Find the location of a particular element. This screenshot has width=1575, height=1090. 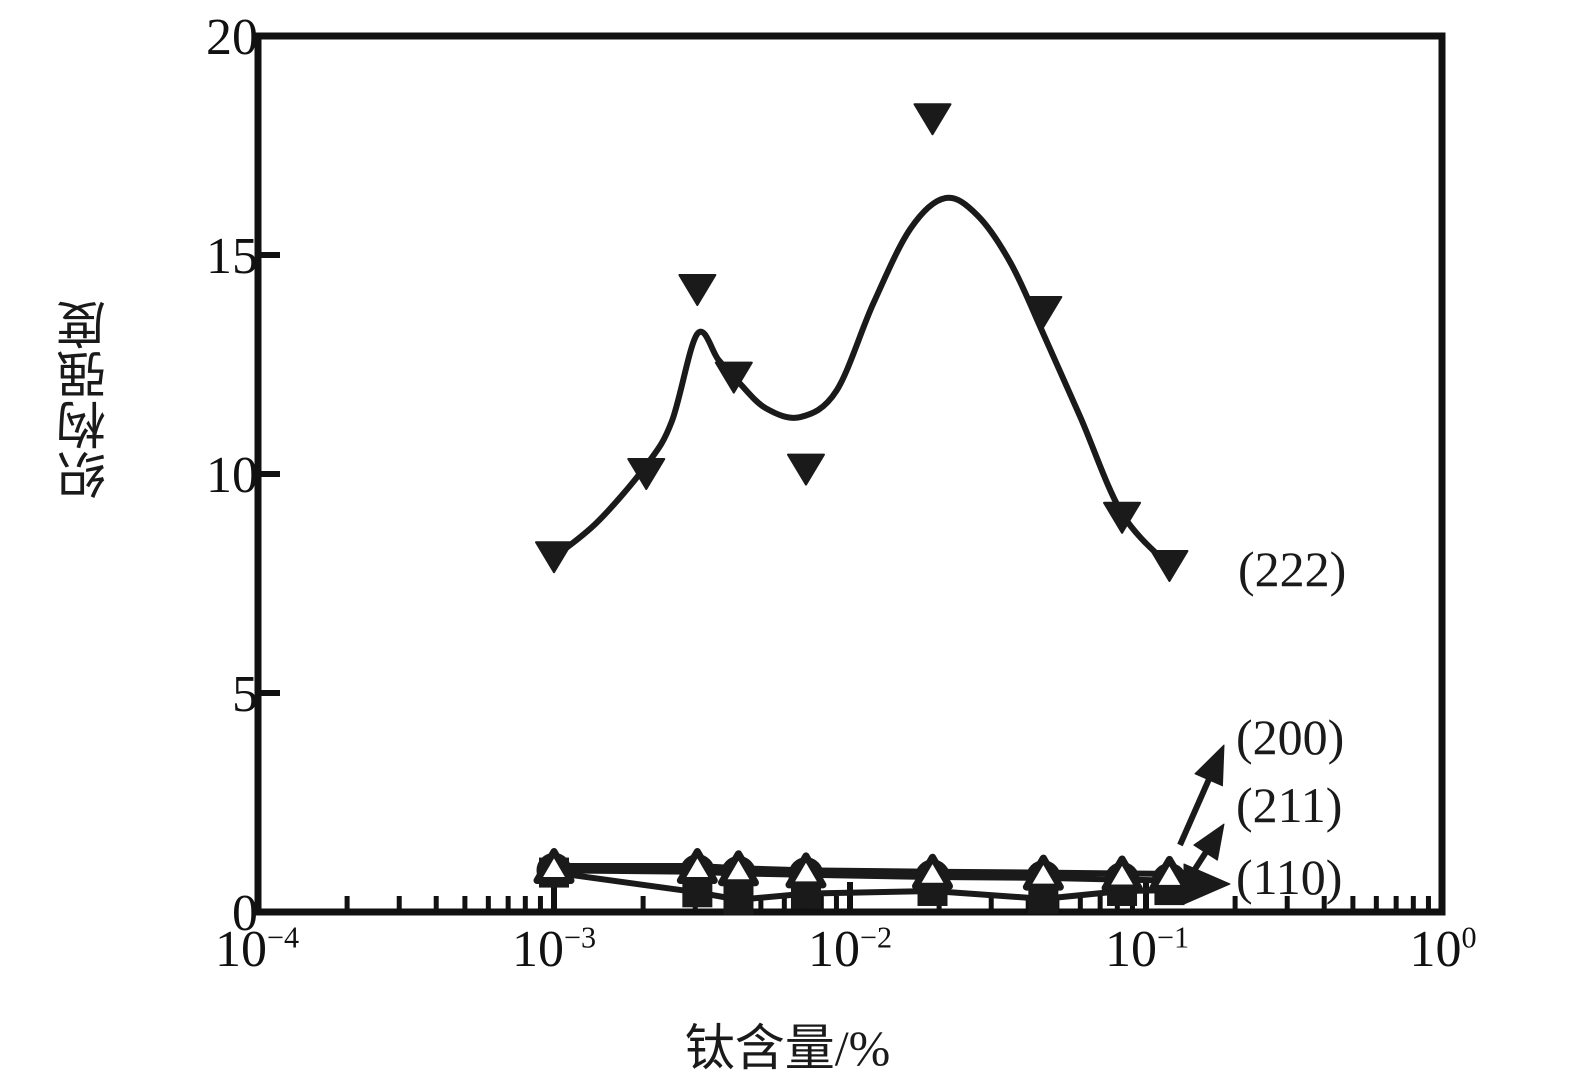

xtick-label-1e-3: 10−3 is located at coordinates (554, 949).